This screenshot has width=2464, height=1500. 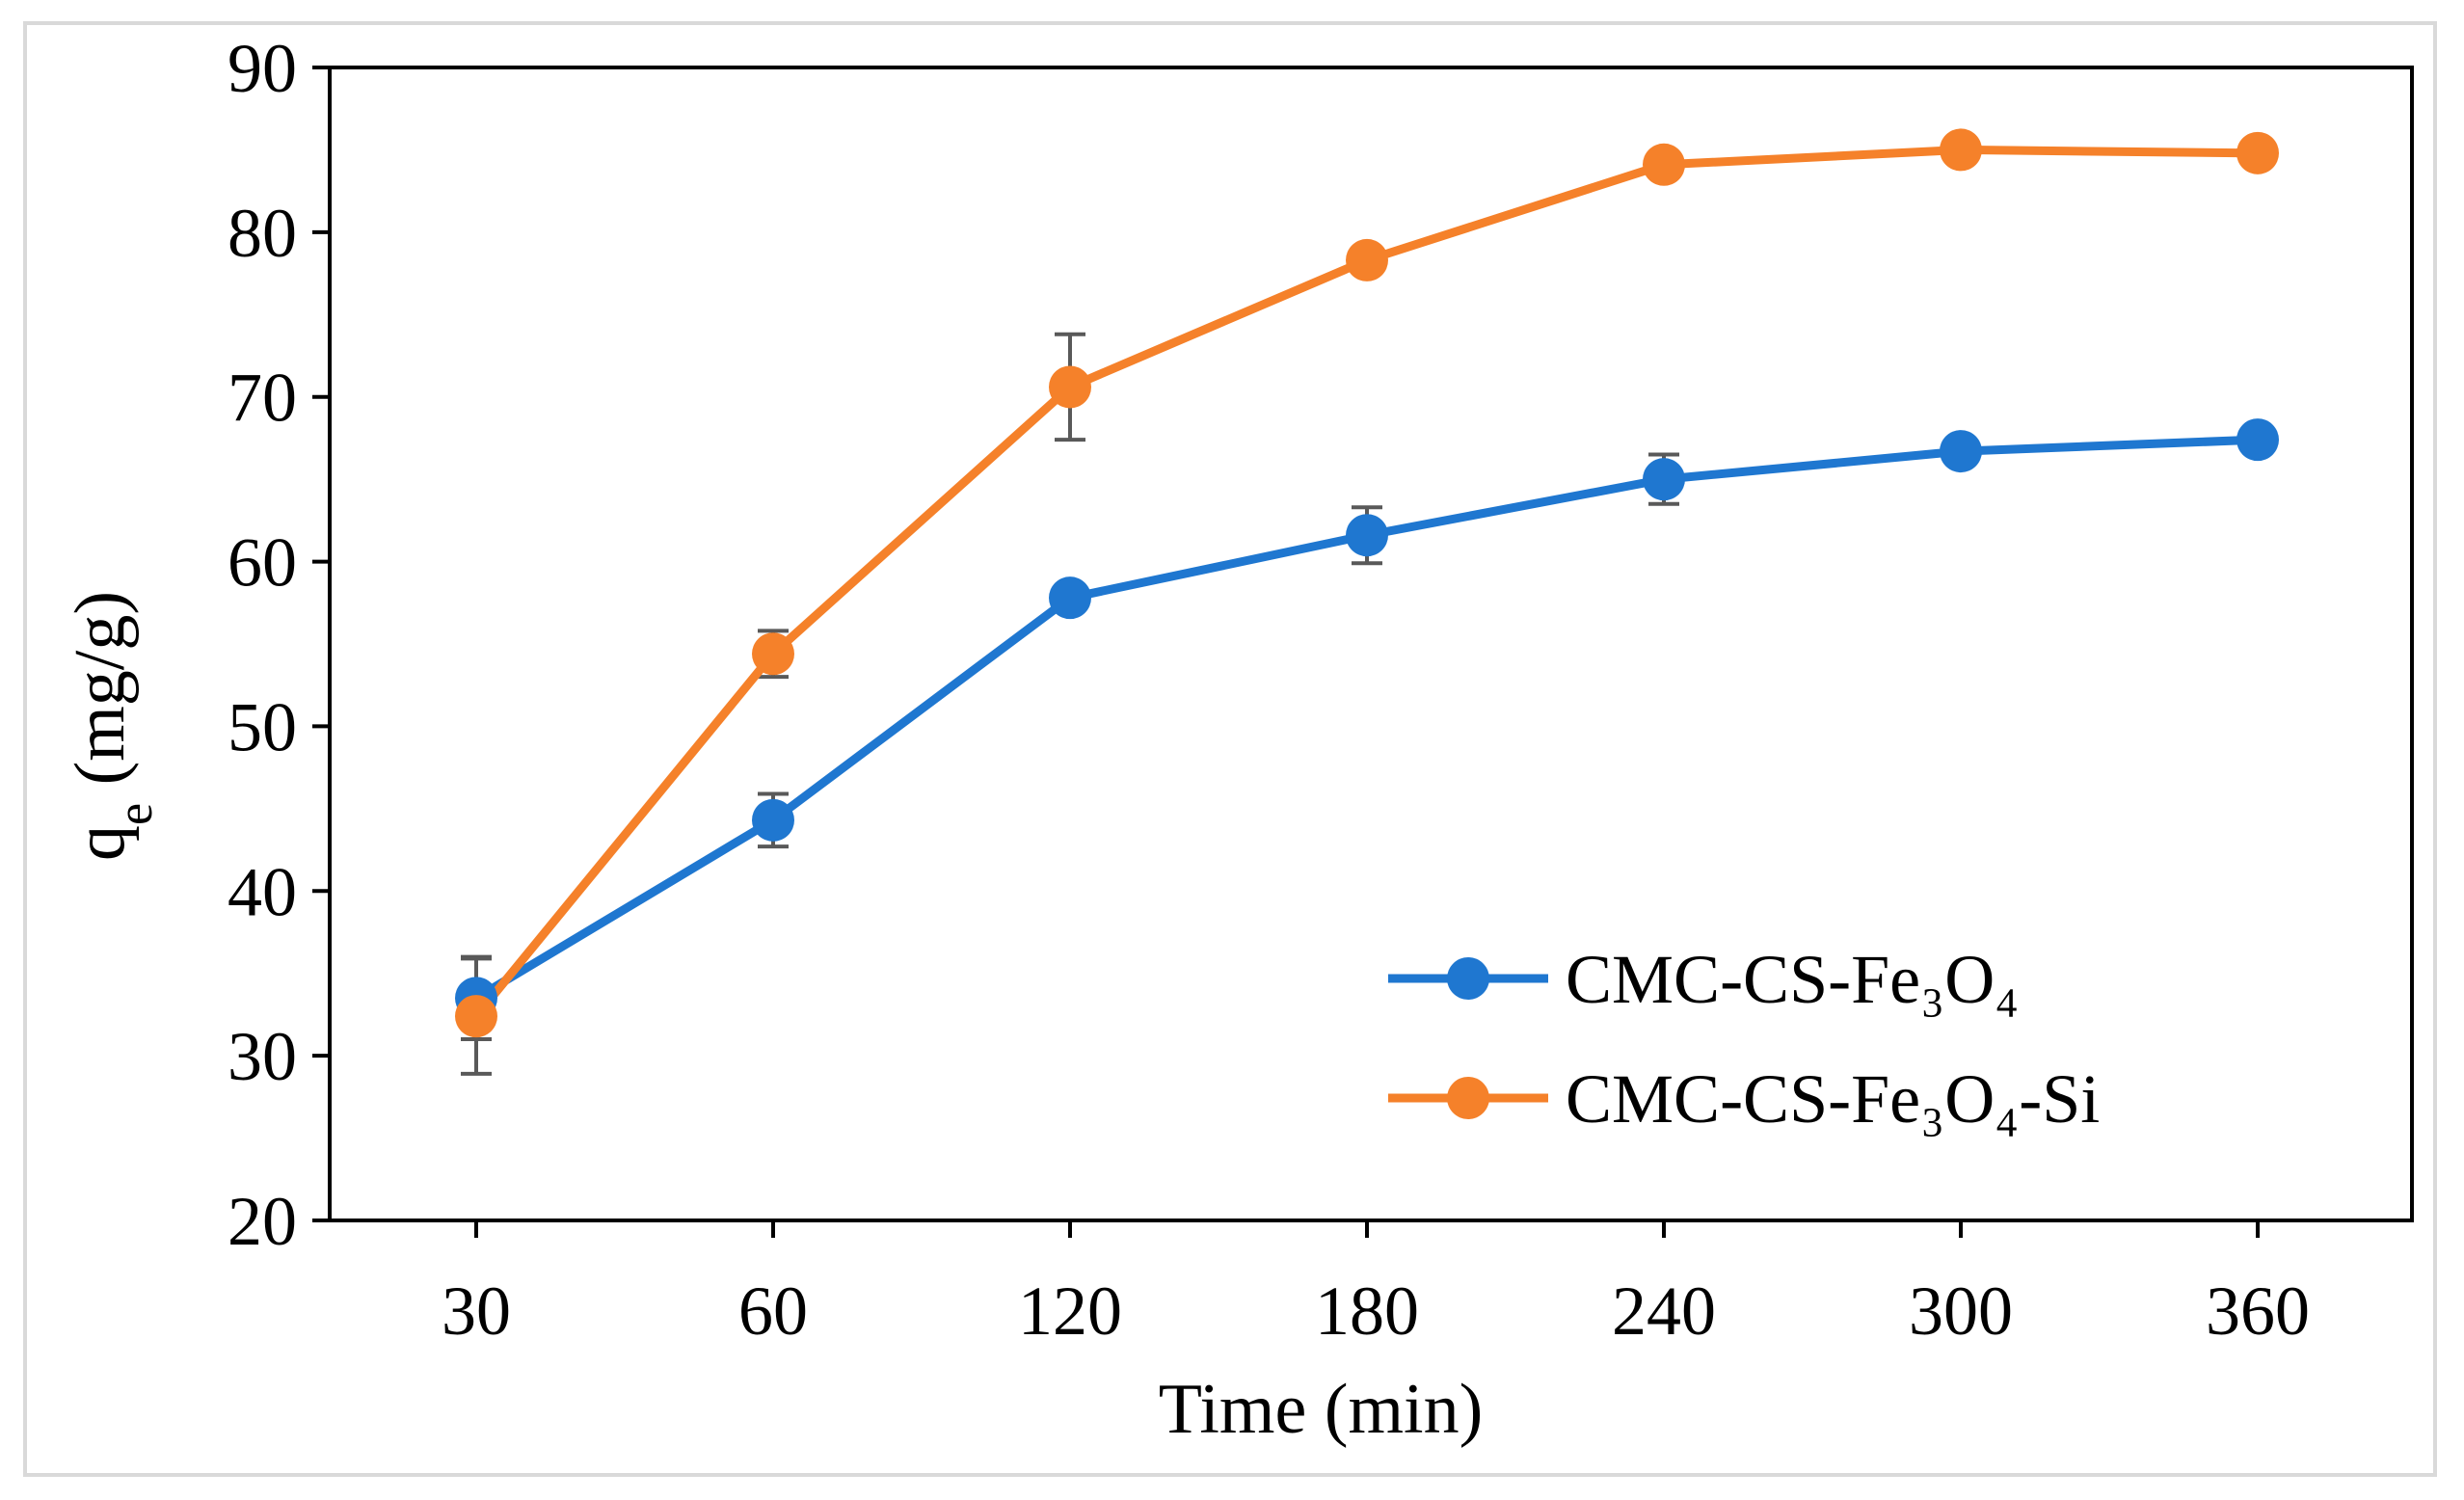 What do you see at coordinates (477, 1311) in the screenshot?
I see `x-tick-label: 30` at bounding box center [477, 1311].